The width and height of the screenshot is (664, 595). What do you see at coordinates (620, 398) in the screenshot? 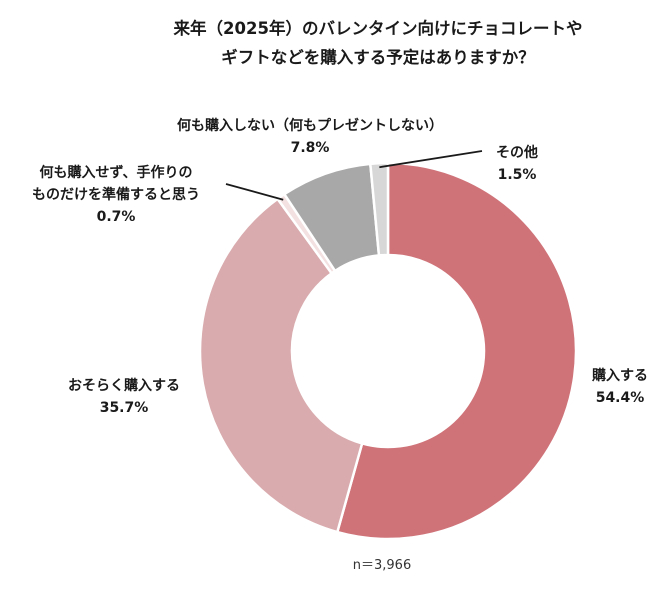
I see `slice-value-1: 54.4%` at bounding box center [620, 398].